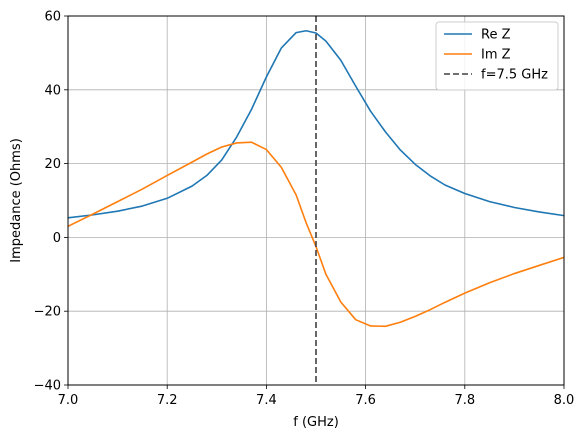  What do you see at coordinates (57, 238) in the screenshot?
I see `y-tick-label: 0` at bounding box center [57, 238].